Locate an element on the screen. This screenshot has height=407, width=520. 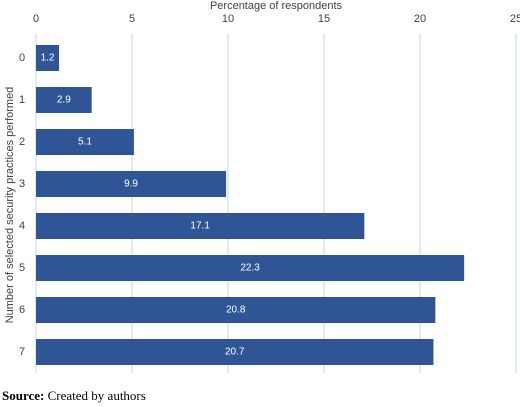
x-tick-label: 25 is located at coordinates (515, 19).